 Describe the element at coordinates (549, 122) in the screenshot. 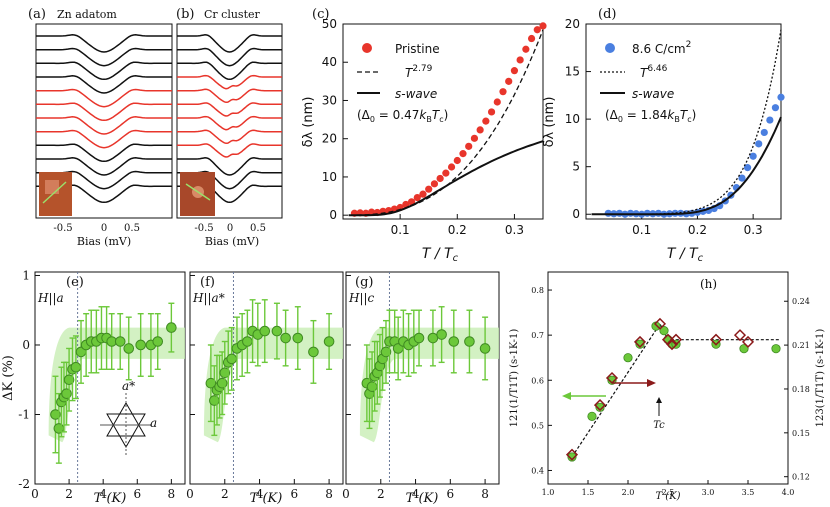

I see `panel-d-ylabel: δλ (nm)` at that location.